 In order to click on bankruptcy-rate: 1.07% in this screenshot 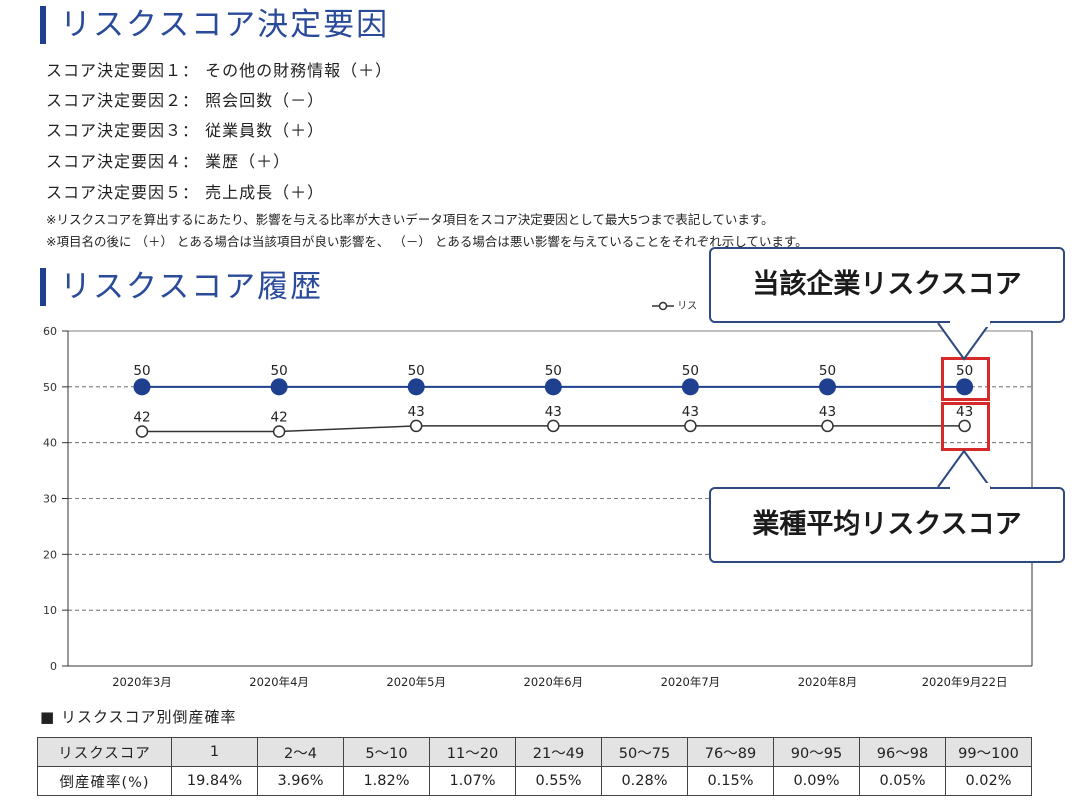, I will do `click(472, 781)`.